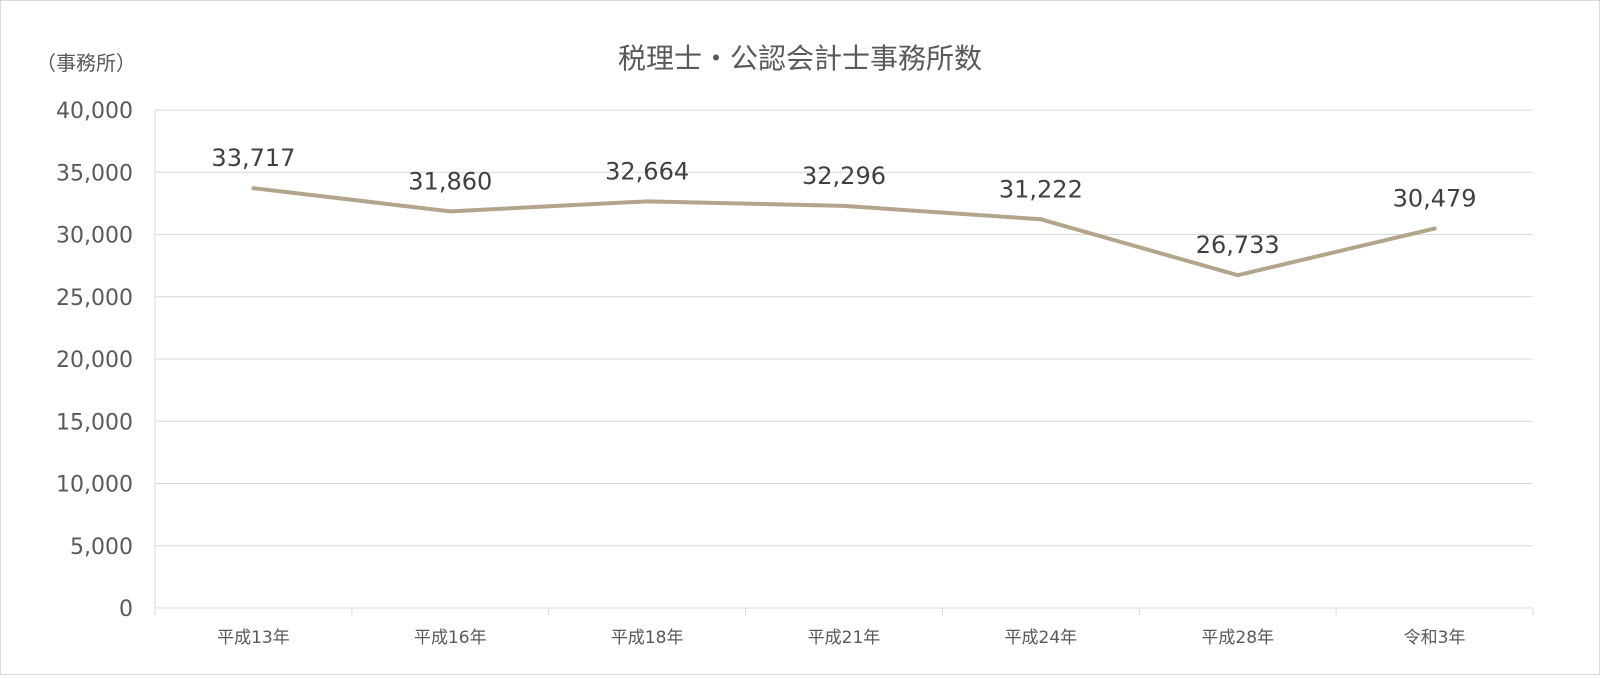 This screenshot has width=1600, height=679. Describe the element at coordinates (1041, 638) in the screenshot. I see `x-tick-label: 平成24年` at that location.